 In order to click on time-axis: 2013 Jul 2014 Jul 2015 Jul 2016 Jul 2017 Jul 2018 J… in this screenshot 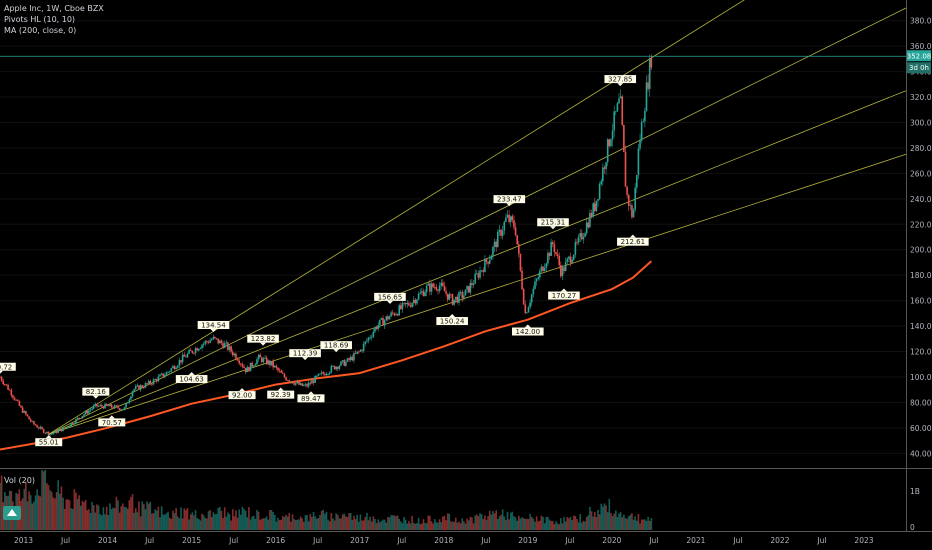, I will do `click(444, 540)`.